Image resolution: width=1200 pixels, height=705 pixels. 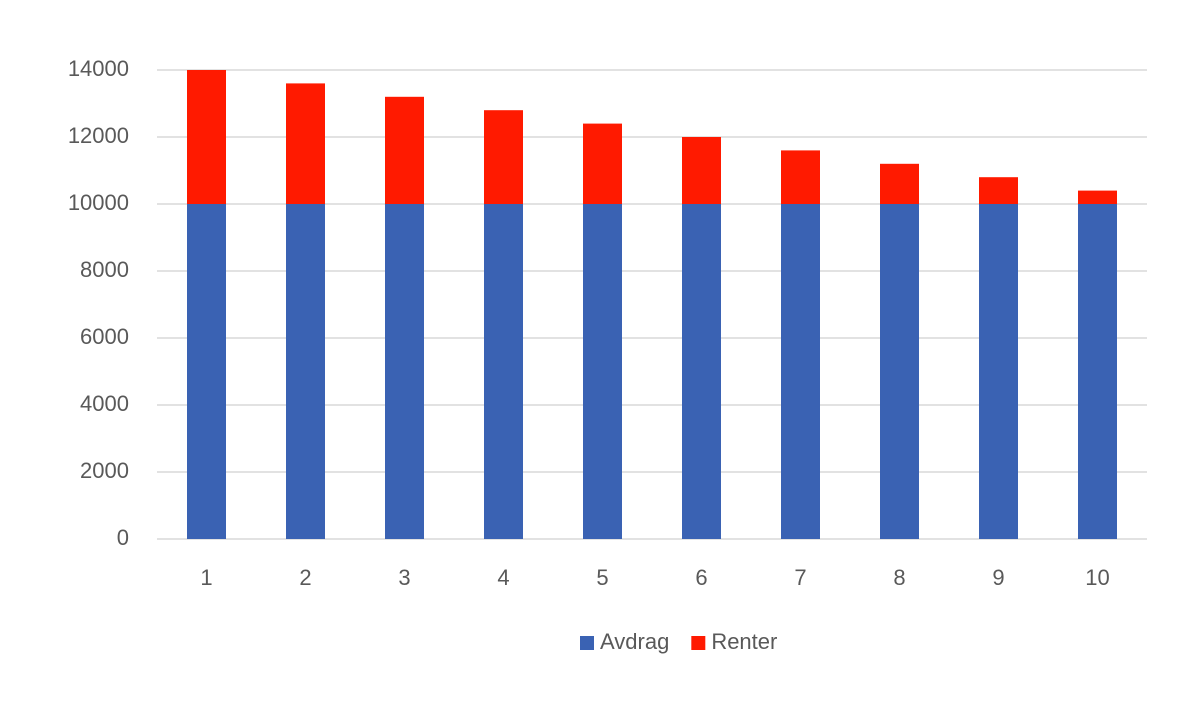 What do you see at coordinates (98, 68) in the screenshot?
I see `y-tick-label: 14000` at bounding box center [98, 68].